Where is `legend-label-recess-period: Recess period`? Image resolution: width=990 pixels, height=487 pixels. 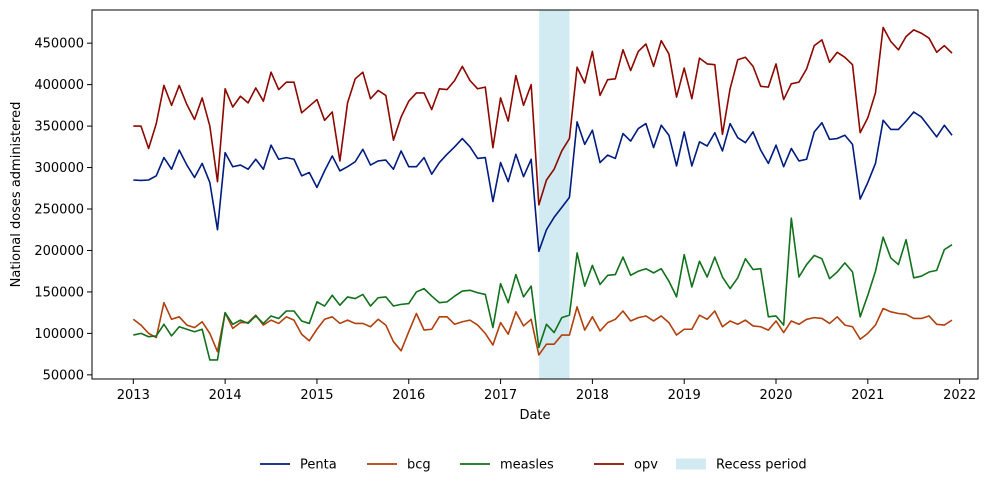
legend-label-recess-period: Recess period is located at coordinates (761, 465).